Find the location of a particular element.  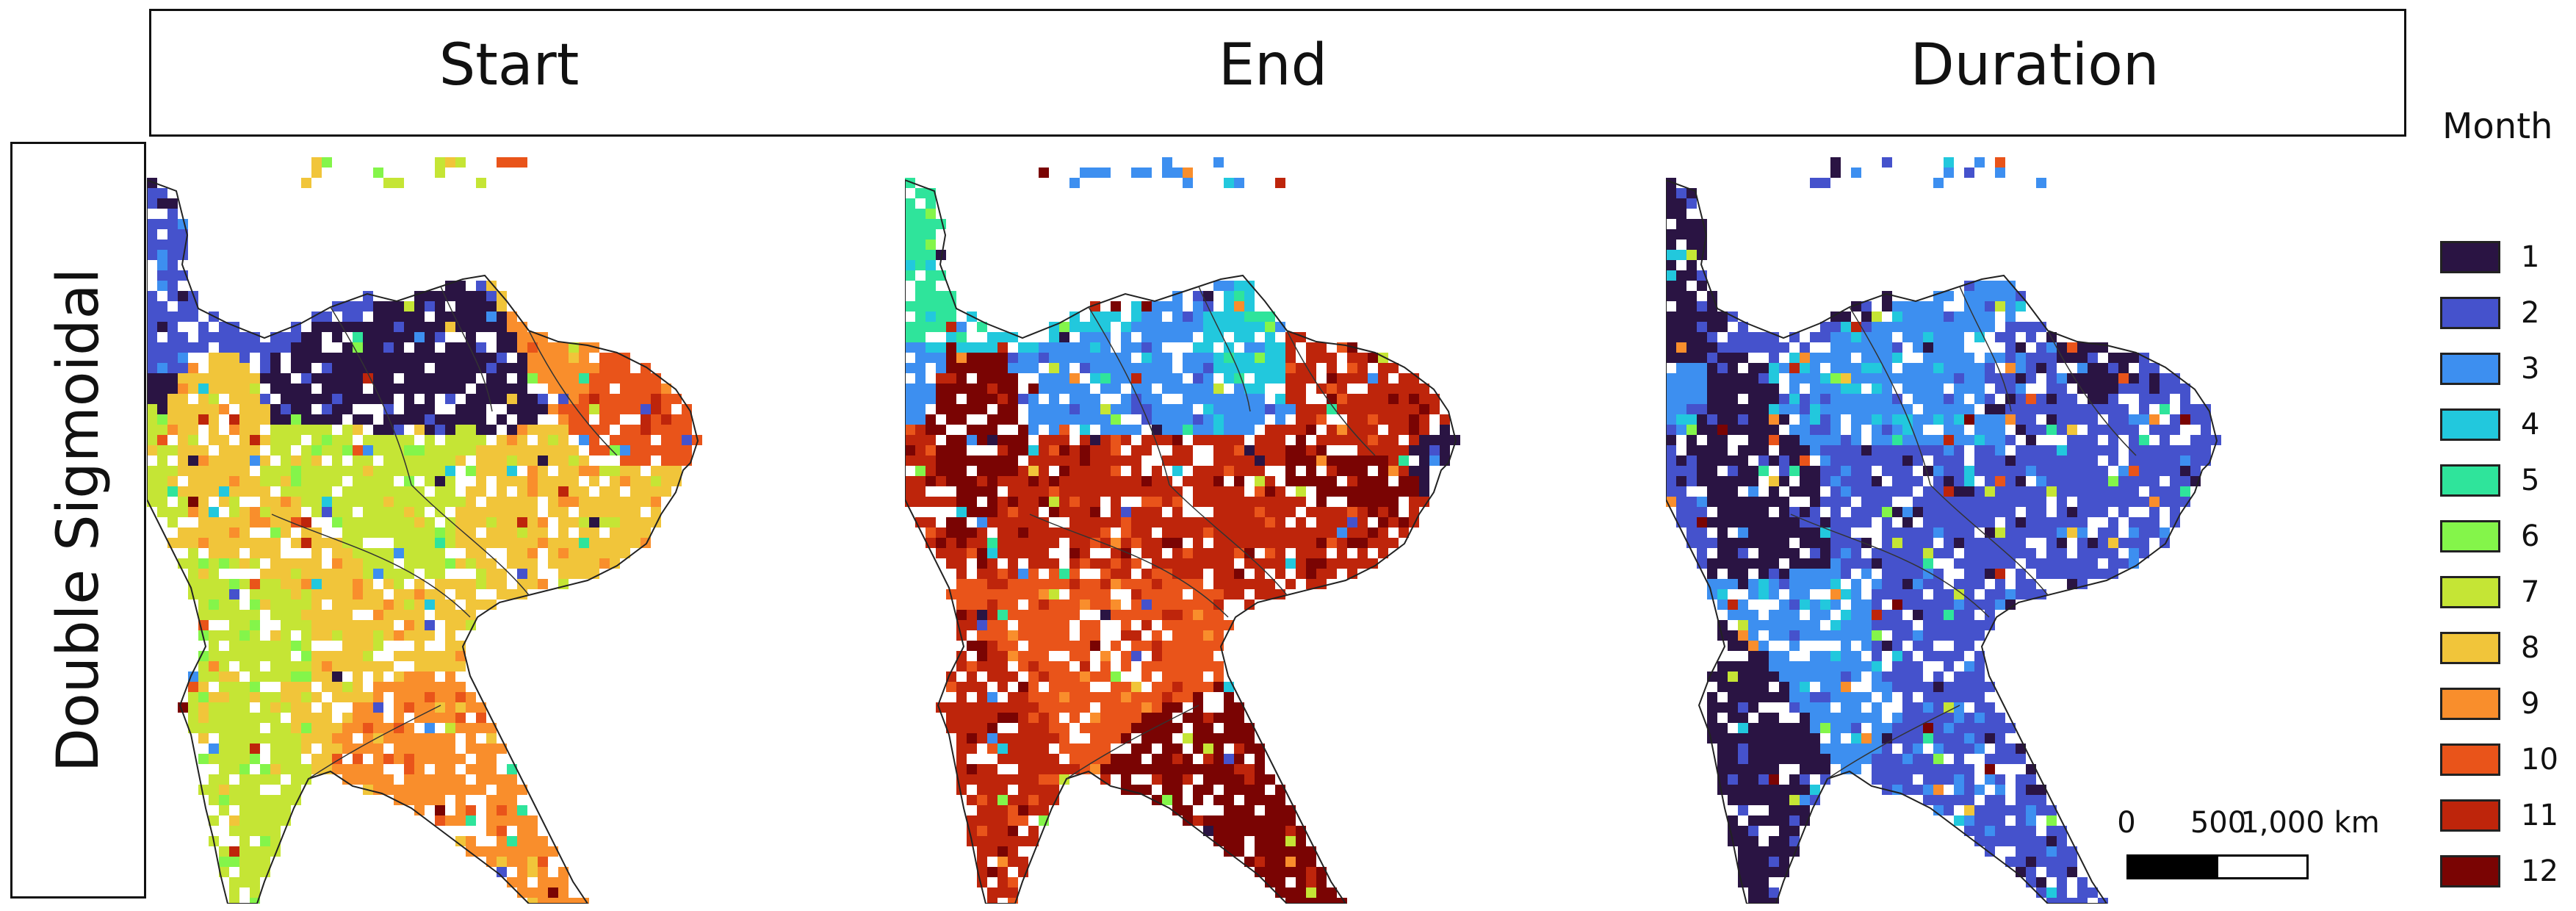

country-border is located at coordinates (573, 393).